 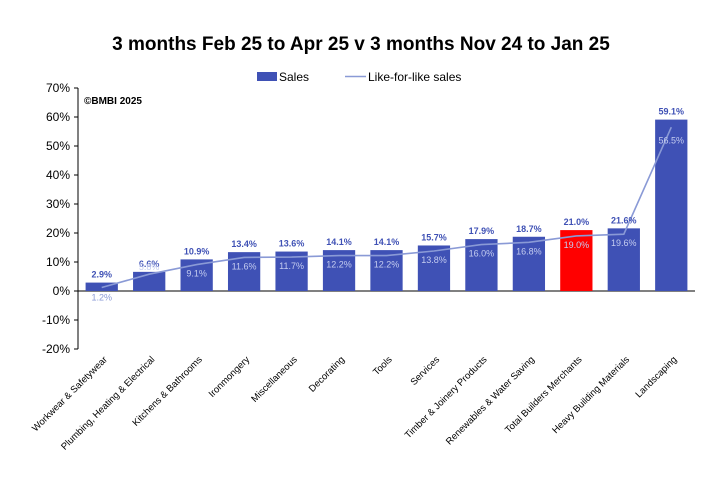 I want to click on category-label: Plumbing, Heating & Electrical, so click(x=108, y=403).